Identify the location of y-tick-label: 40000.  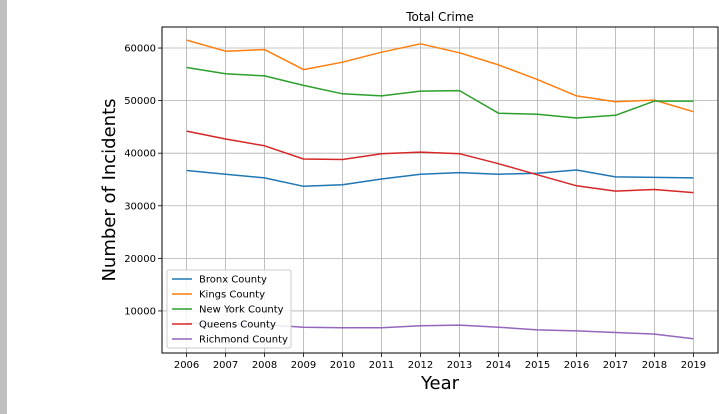
(140, 154).